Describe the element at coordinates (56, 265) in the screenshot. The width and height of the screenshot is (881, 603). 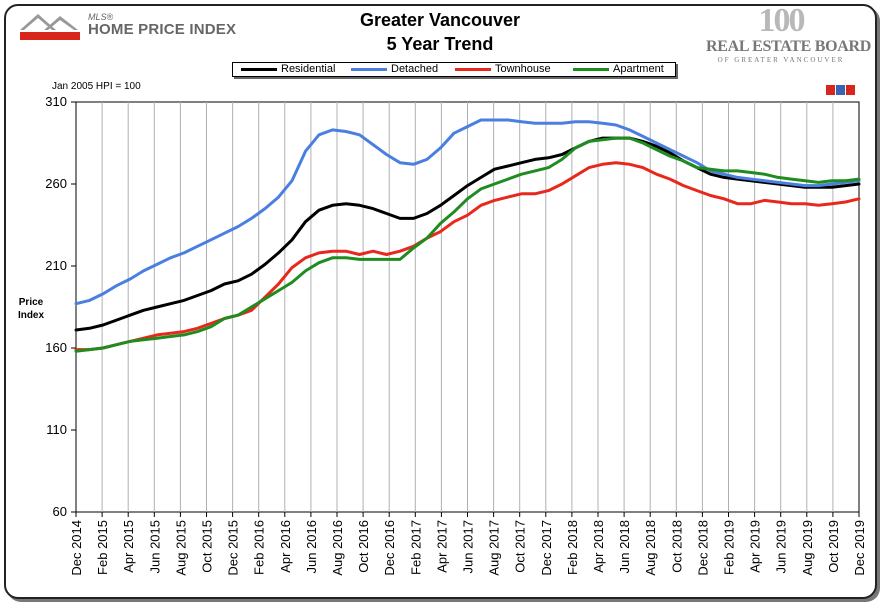
I see `y-tick-label: 210` at that location.